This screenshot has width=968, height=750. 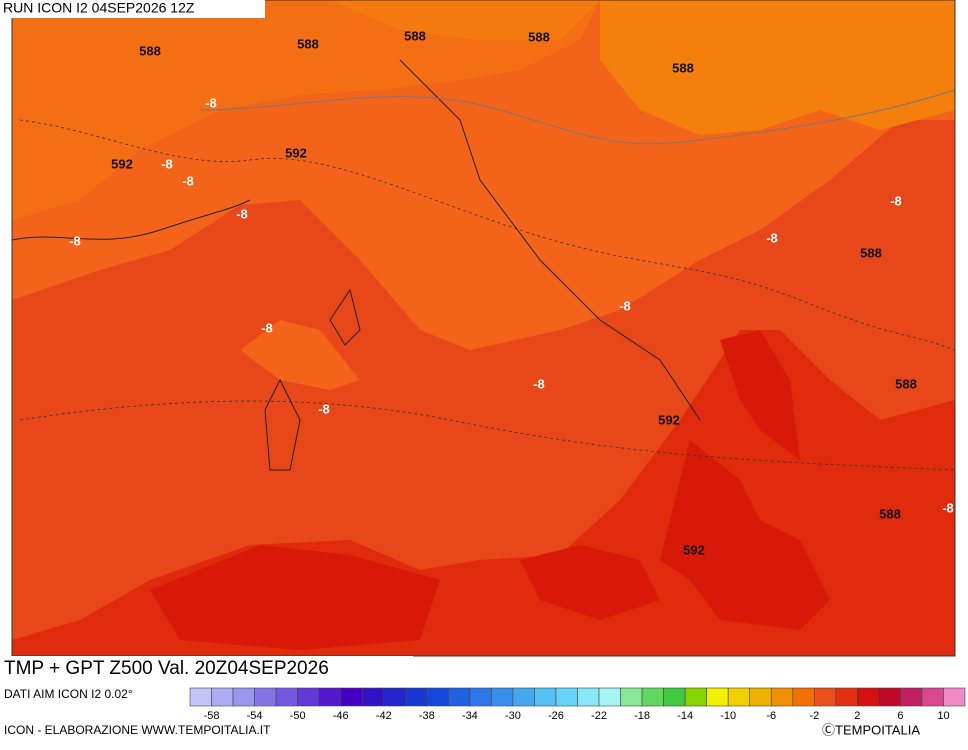 What do you see at coordinates (857, 716) in the screenshot?
I see `colorbar-tick-label: 2` at bounding box center [857, 716].